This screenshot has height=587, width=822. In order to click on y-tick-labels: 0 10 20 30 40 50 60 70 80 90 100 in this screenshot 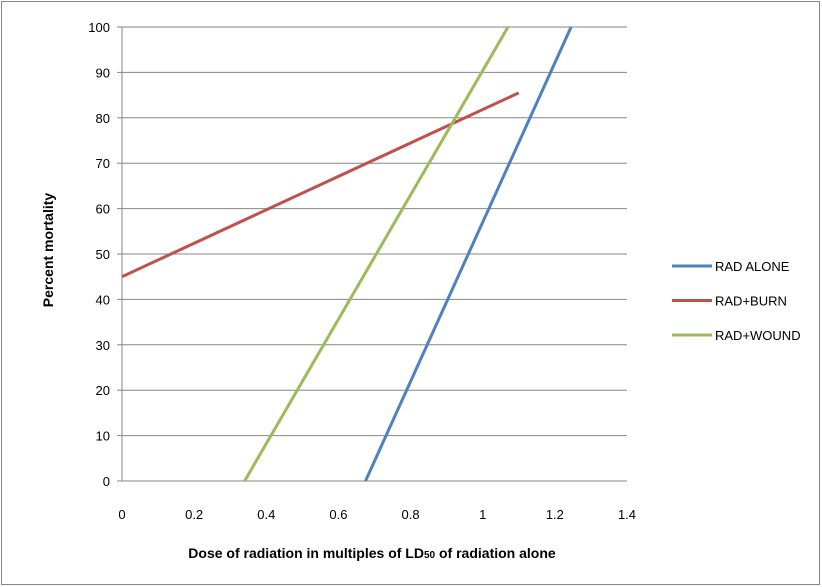, I will do `click(99, 254)`.